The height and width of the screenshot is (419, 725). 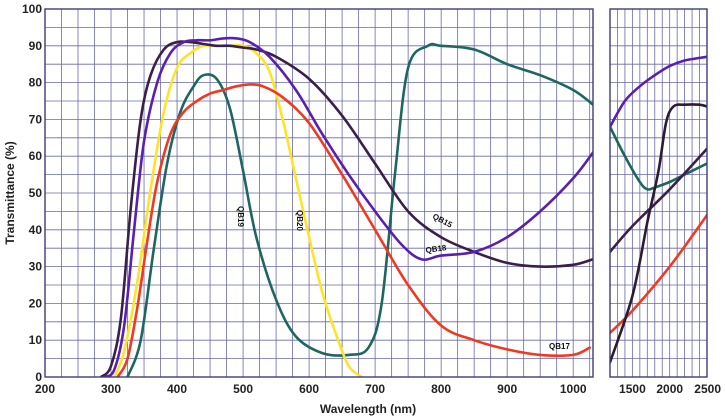 What do you see at coordinates (32, 9) in the screenshot?
I see `y-tick-label: 100` at bounding box center [32, 9].